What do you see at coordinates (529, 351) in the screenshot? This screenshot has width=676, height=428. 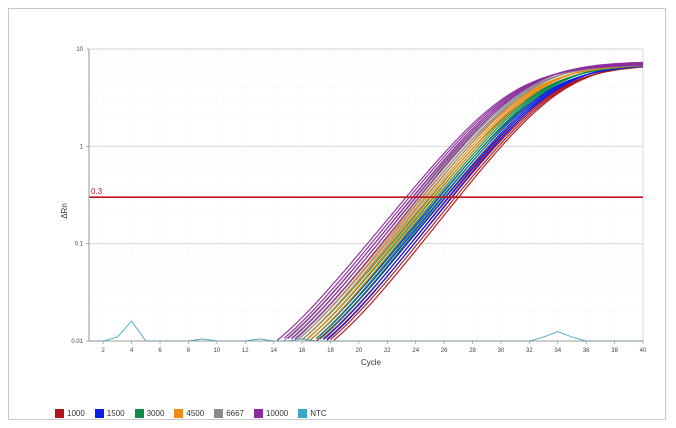 I see `x-tick-label: 32` at bounding box center [529, 351].